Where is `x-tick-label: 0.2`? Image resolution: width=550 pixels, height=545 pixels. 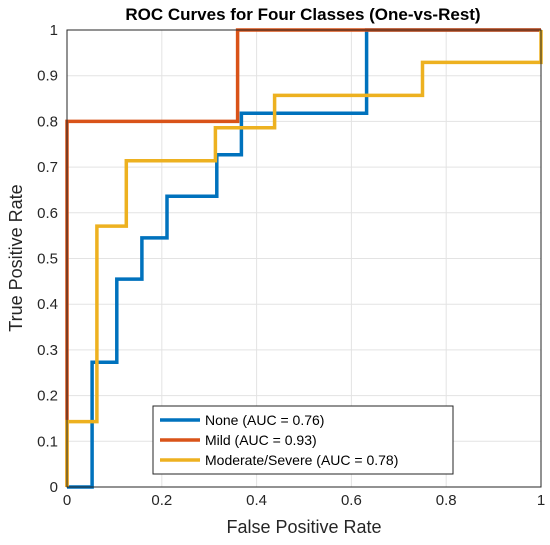
x-tick-label: 0.2 is located at coordinates (161, 500).